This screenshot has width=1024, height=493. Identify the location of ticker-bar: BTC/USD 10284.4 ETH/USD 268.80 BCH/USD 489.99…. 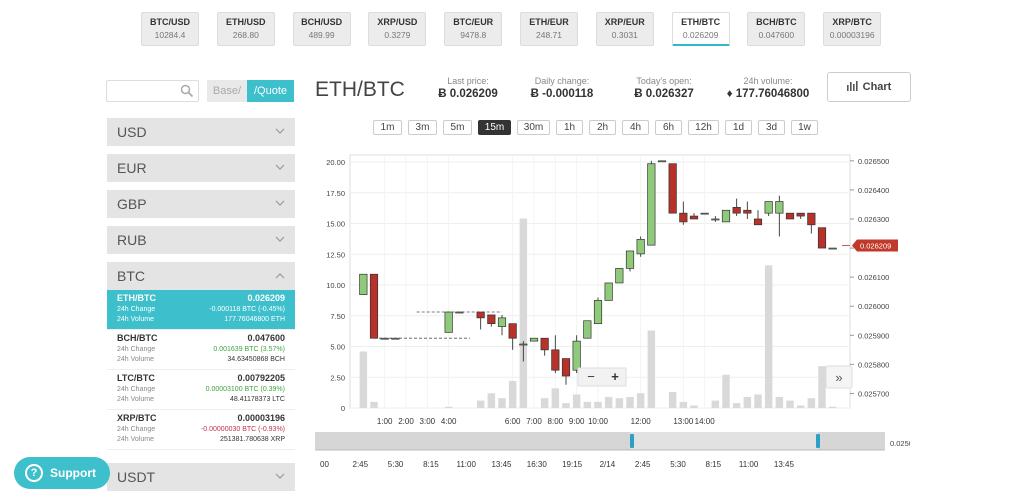
(520, 29).